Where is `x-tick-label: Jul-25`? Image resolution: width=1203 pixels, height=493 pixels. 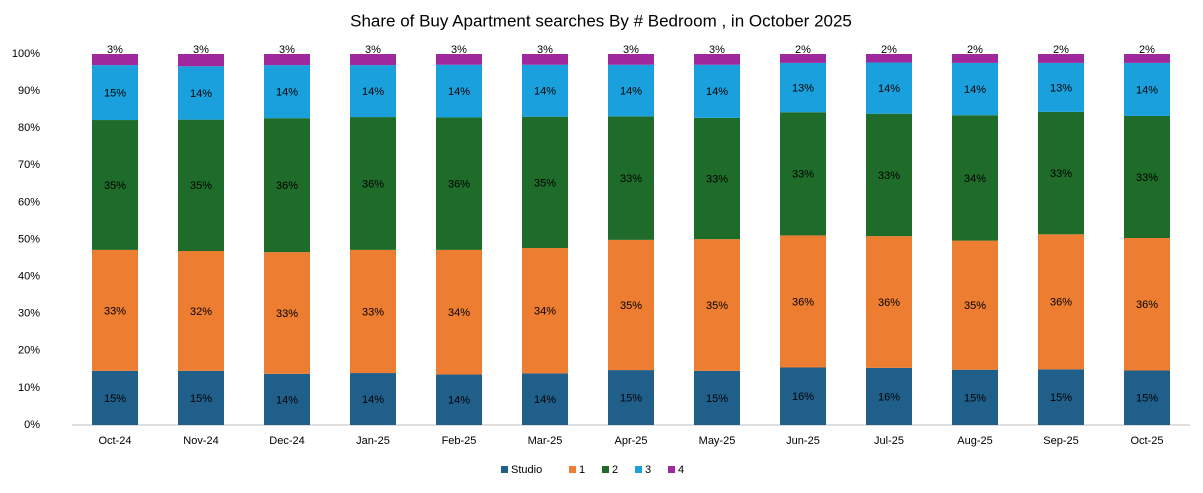 x-tick-label: Jul-25 is located at coordinates (889, 441).